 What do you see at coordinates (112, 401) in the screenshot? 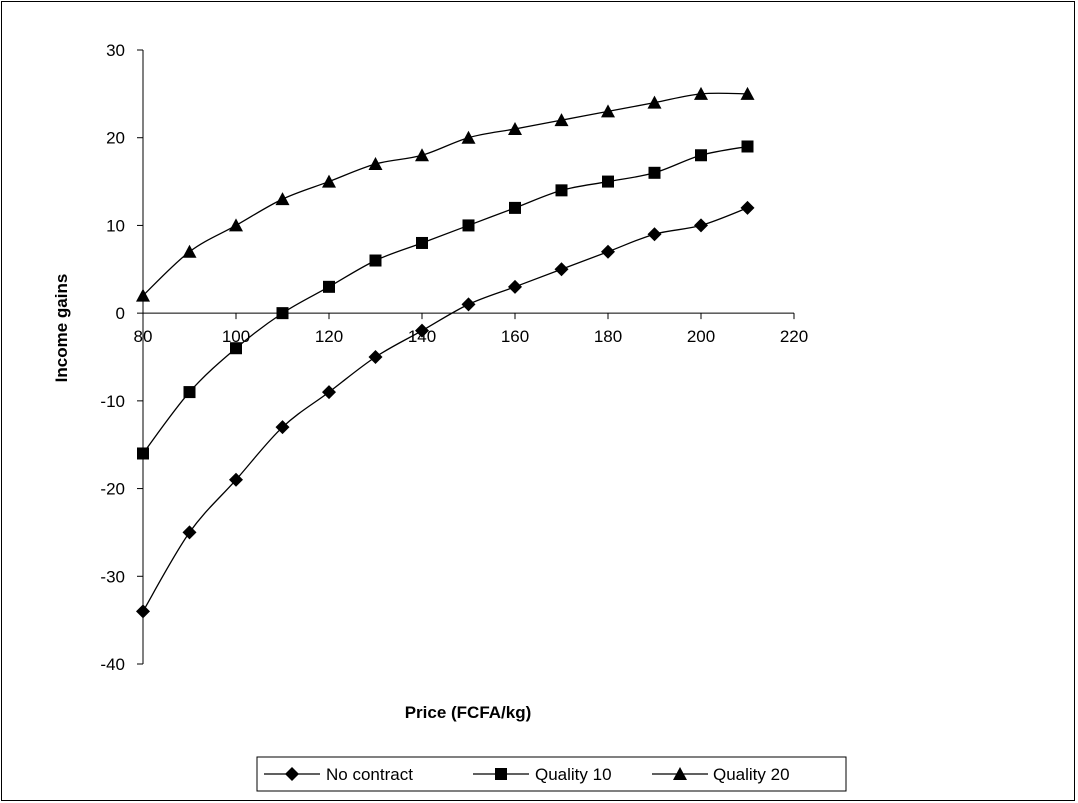
I see `y-tick-label: -10` at bounding box center [112, 401].